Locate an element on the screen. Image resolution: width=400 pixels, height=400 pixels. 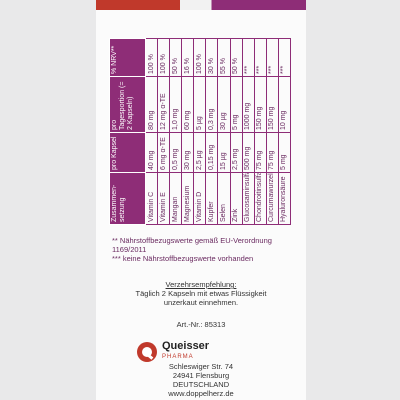
table-cell: 15 µg is located at coordinates (224, 152).